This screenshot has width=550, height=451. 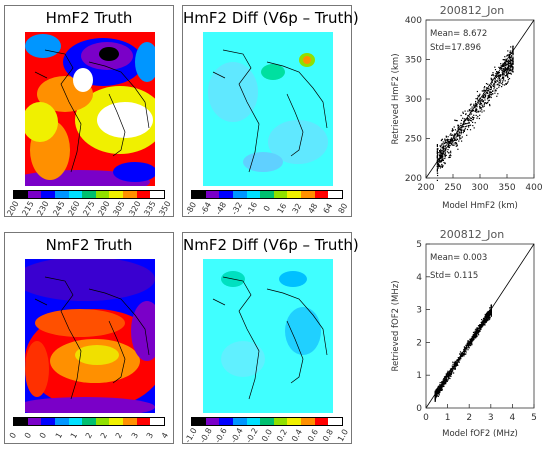 What do you see at coordinates (458, 34) in the screenshot?
I see `stat-mean: Mean= 8.672` at bounding box center [458, 34].